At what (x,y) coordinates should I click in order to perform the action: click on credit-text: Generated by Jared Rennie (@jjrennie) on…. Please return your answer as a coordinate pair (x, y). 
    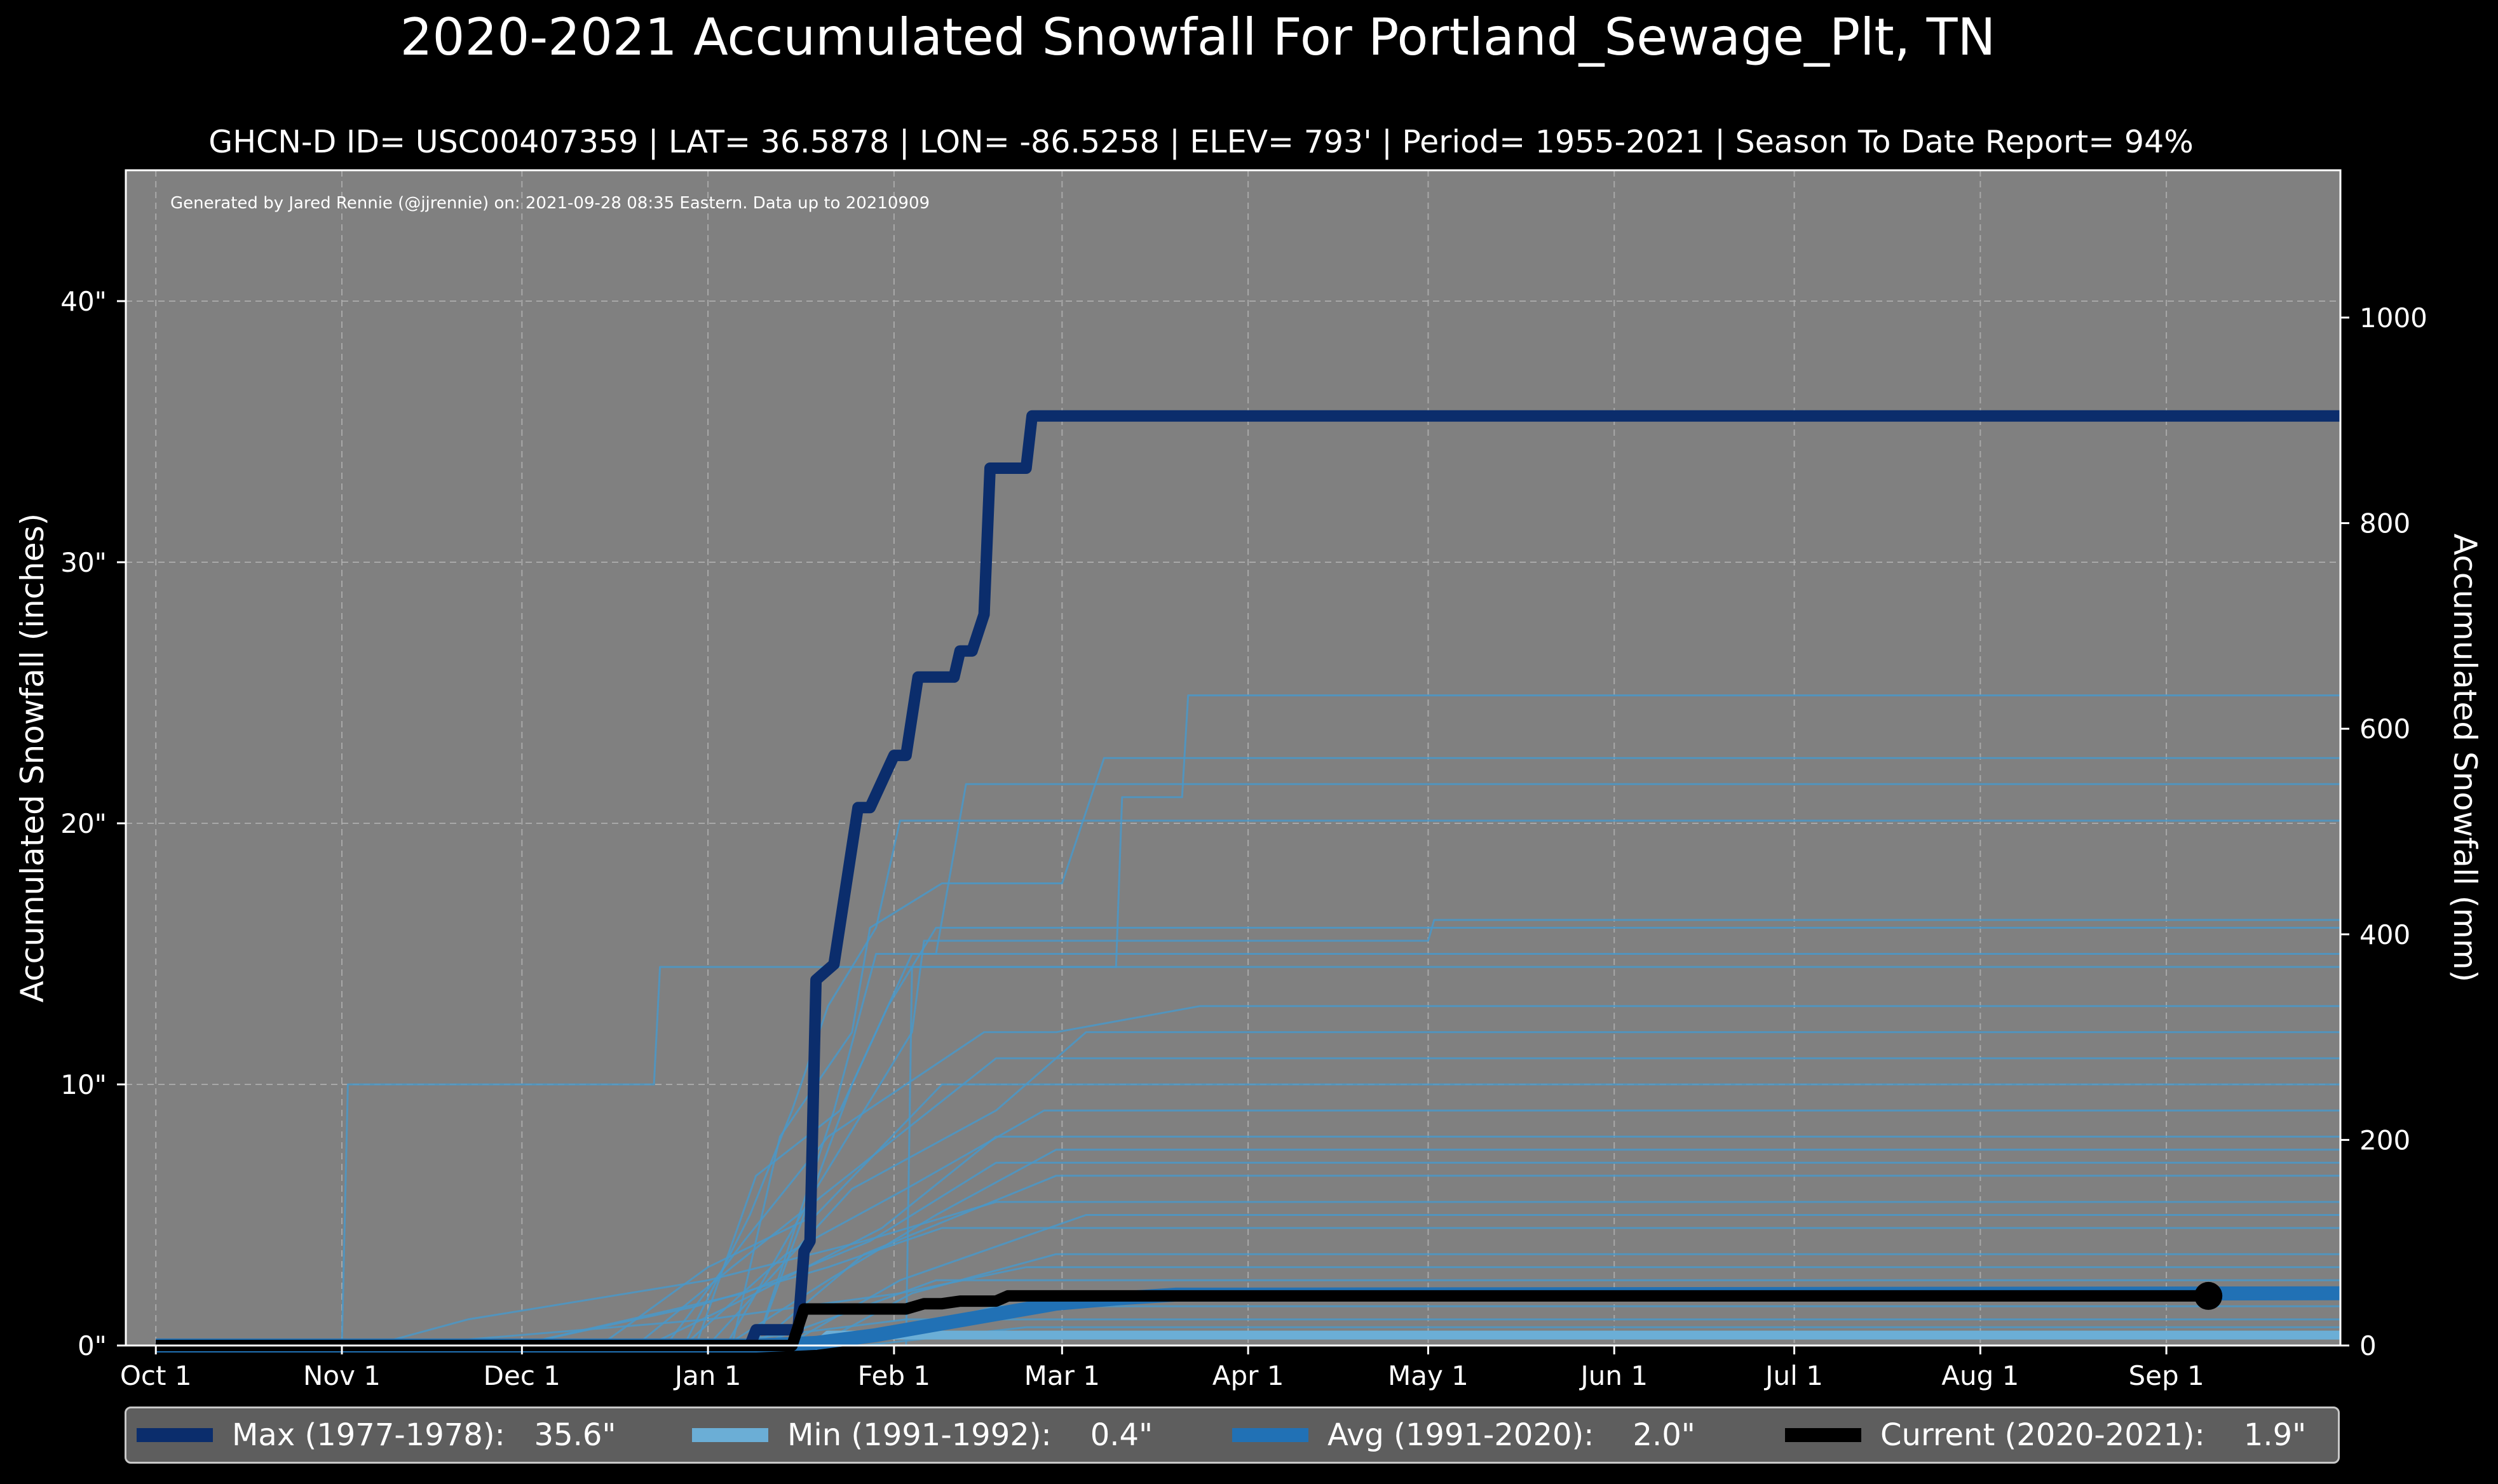
    Looking at the image, I should click on (550, 203).